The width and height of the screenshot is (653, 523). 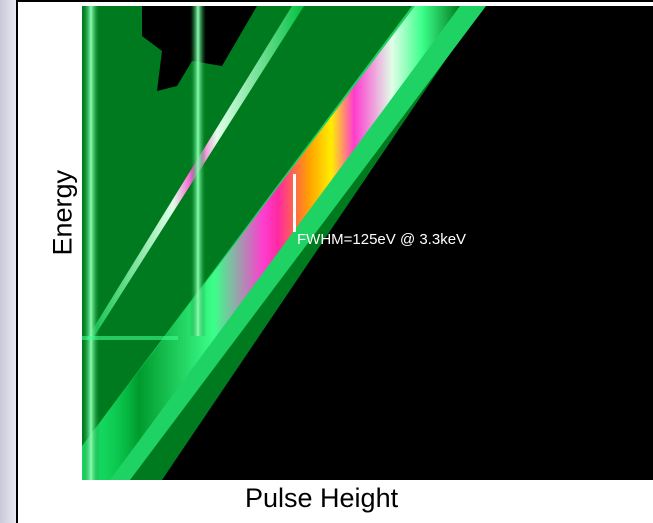 What do you see at coordinates (322, 498) in the screenshot?
I see `x-axis-label: Pulse Height` at bounding box center [322, 498].